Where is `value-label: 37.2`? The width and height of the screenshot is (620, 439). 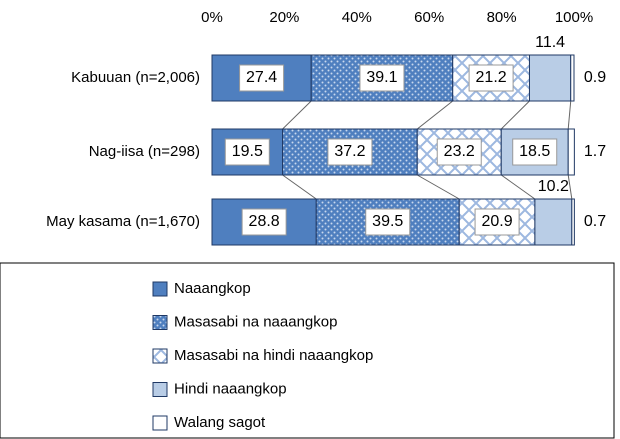 value-label: 37.2 is located at coordinates (349, 151).